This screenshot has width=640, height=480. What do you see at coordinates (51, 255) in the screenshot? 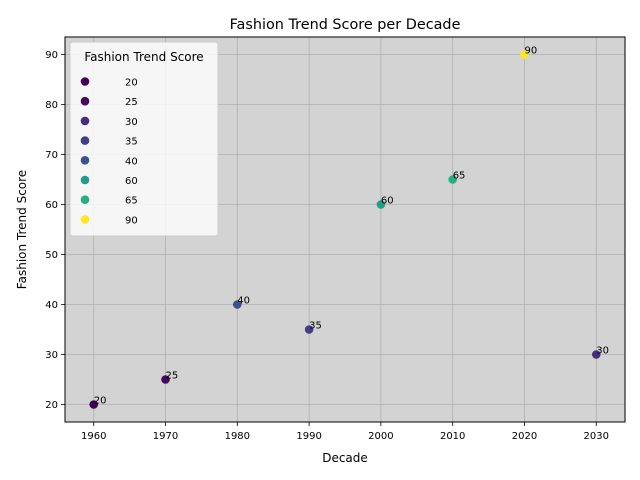
I see `y-tick-label: 50` at bounding box center [51, 255].